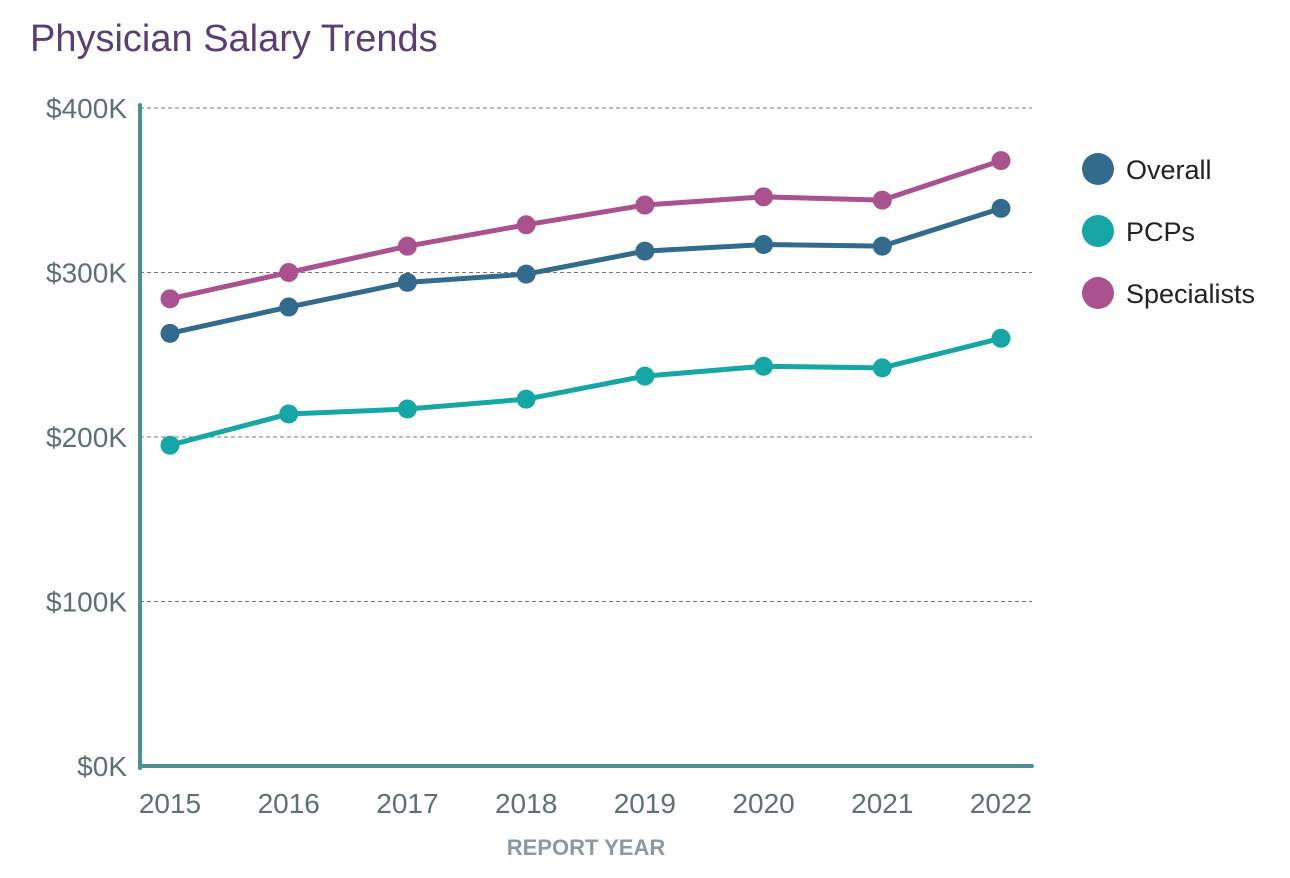  What do you see at coordinates (170, 803) in the screenshot?
I see `x-tick-label: 2015` at bounding box center [170, 803].